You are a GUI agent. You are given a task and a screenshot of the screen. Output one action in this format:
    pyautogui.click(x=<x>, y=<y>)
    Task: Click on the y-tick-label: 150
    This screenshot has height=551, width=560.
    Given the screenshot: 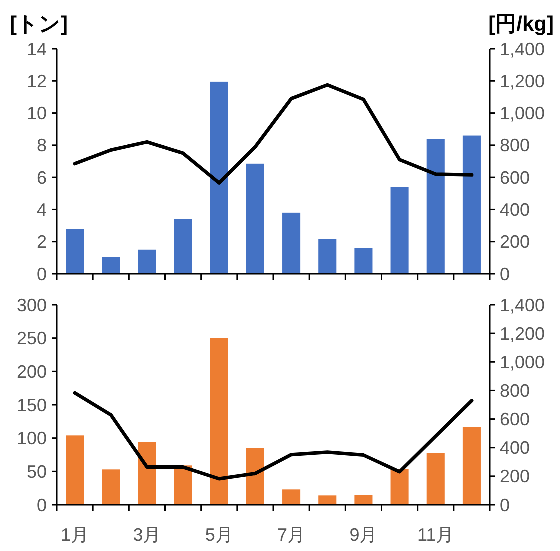 What is the action you would take?
    pyautogui.click(x=31, y=405)
    